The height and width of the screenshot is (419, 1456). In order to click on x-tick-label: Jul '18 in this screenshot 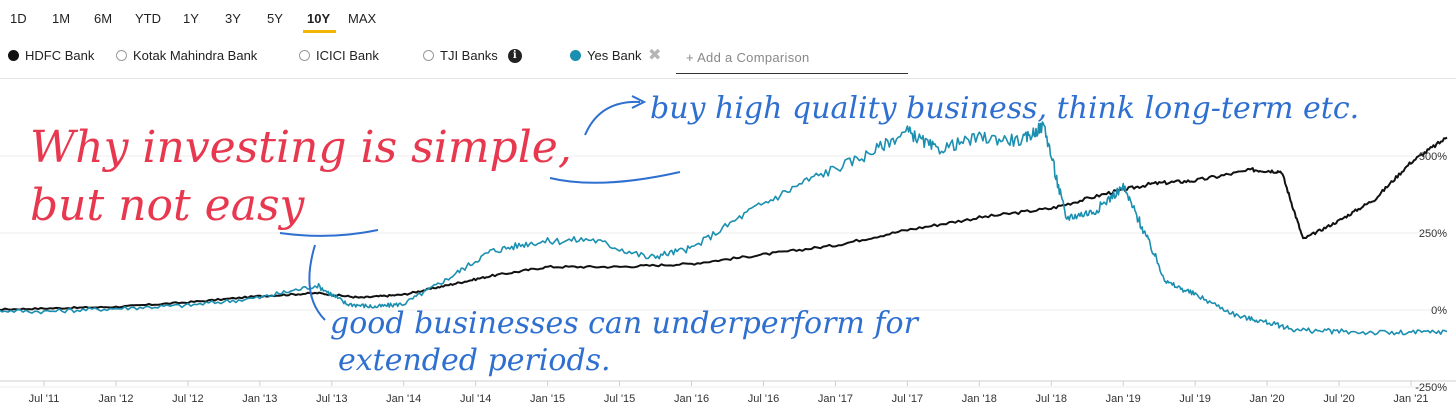, I will do `click(1051, 399)`.